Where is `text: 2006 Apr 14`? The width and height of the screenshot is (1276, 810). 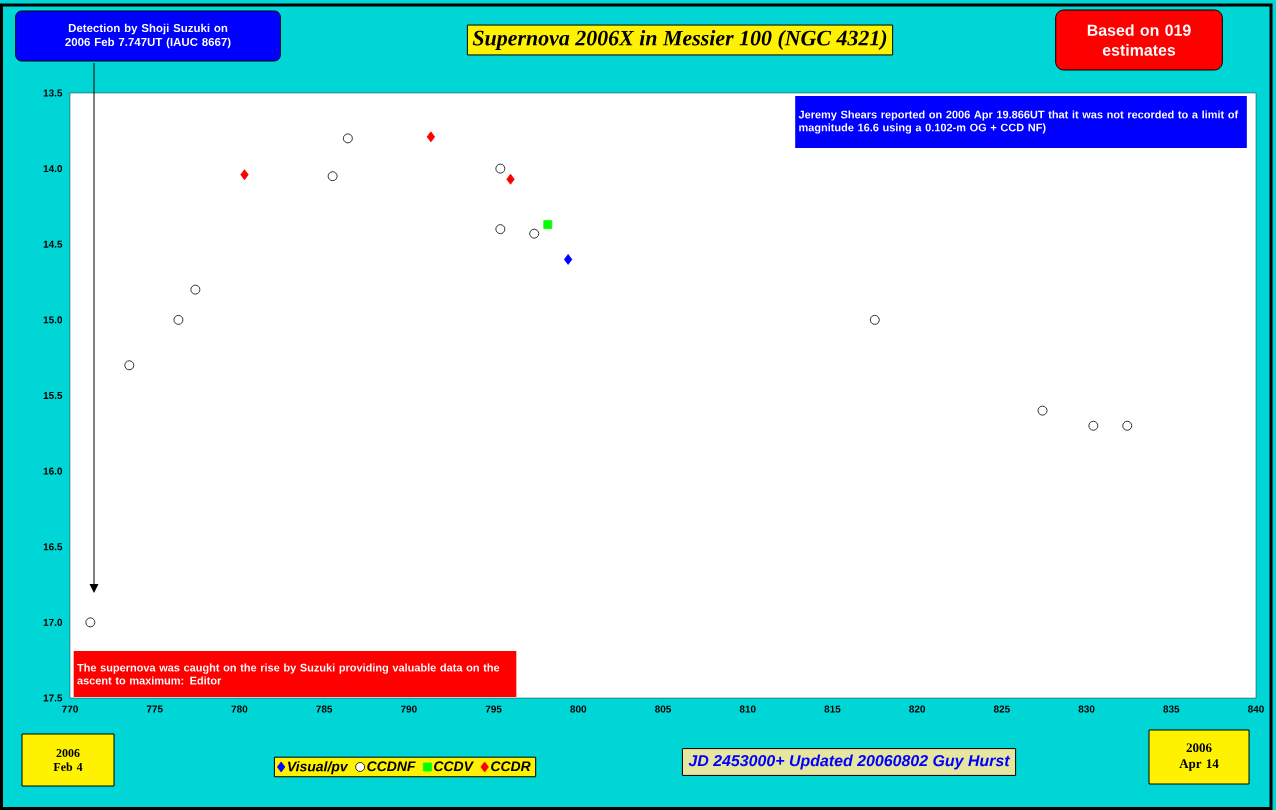 text: 2006 Apr 14 is located at coordinates (1199, 757).